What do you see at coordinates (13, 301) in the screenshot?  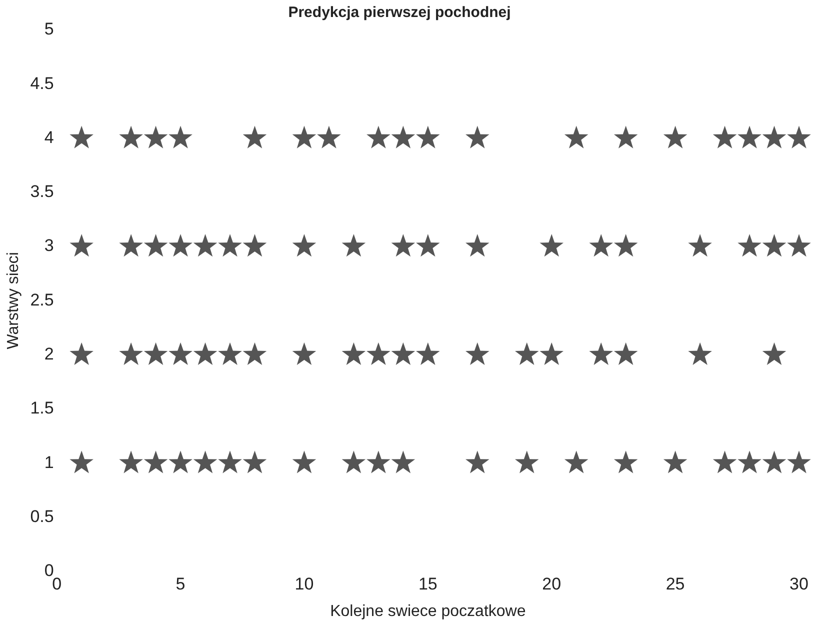 I see `y-axis-title: Warstwy sieci` at bounding box center [13, 301].